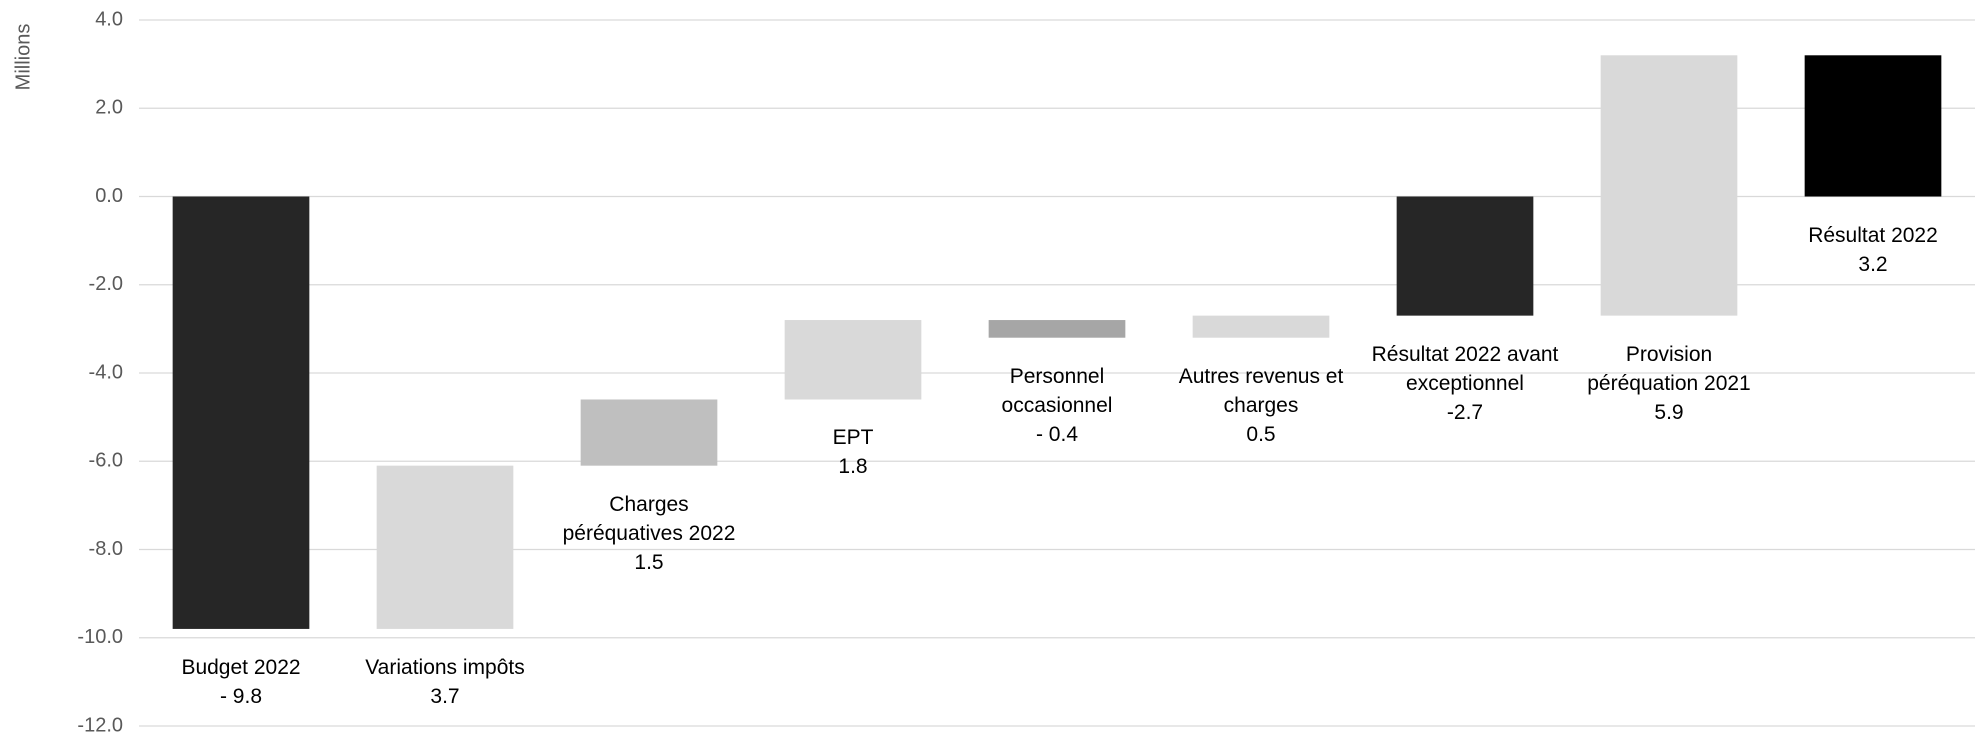 The width and height of the screenshot is (1975, 736). What do you see at coordinates (106, 372) in the screenshot?
I see `y-tick-label: -4.0` at bounding box center [106, 372].